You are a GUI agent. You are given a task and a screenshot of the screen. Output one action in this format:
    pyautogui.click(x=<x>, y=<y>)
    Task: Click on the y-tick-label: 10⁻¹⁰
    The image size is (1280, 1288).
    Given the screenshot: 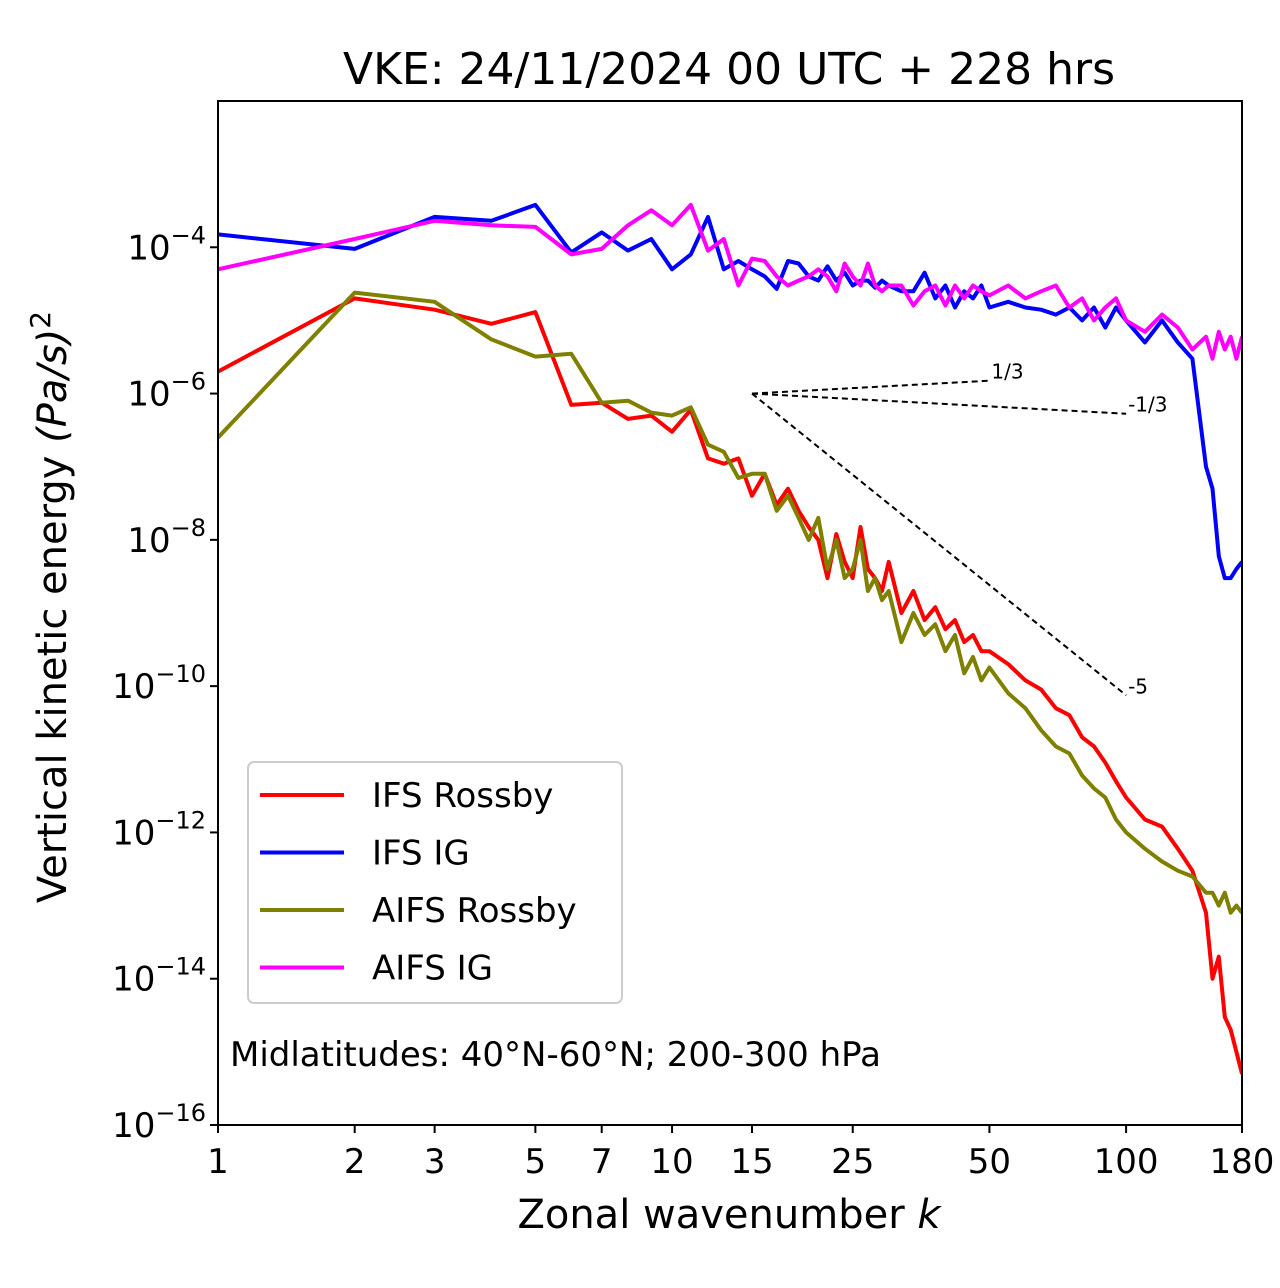 What is the action you would take?
    pyautogui.click(x=159, y=683)
    